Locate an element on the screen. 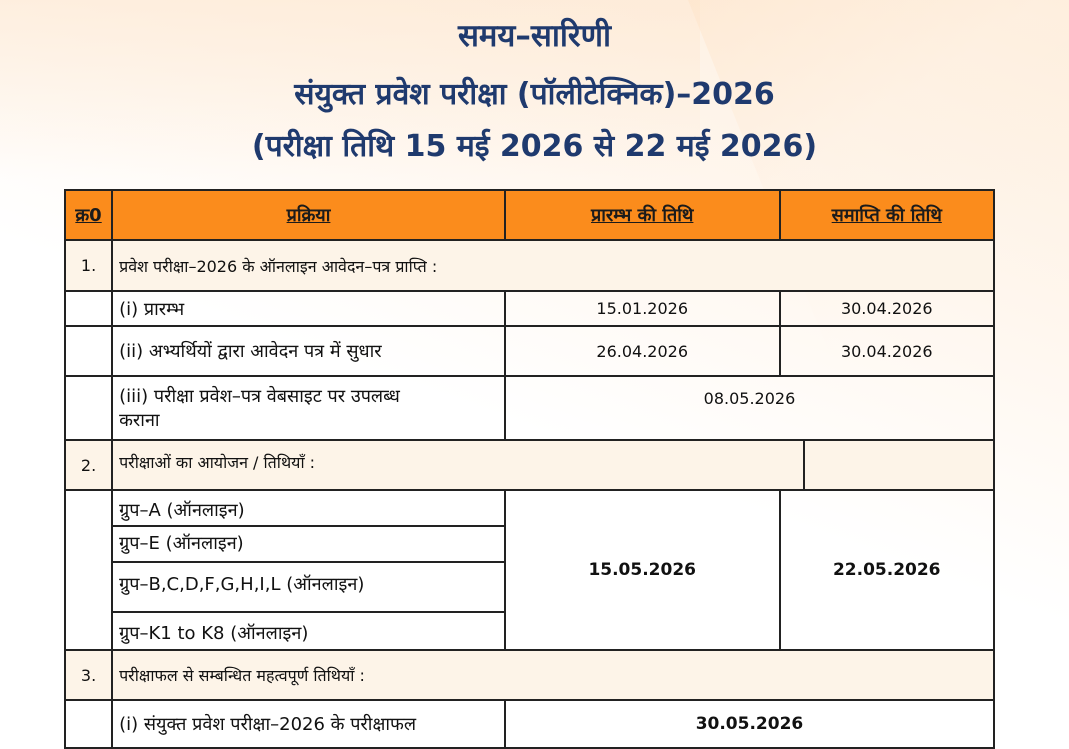  row-label: (i) प्रारम्भ is located at coordinates (308, 308).